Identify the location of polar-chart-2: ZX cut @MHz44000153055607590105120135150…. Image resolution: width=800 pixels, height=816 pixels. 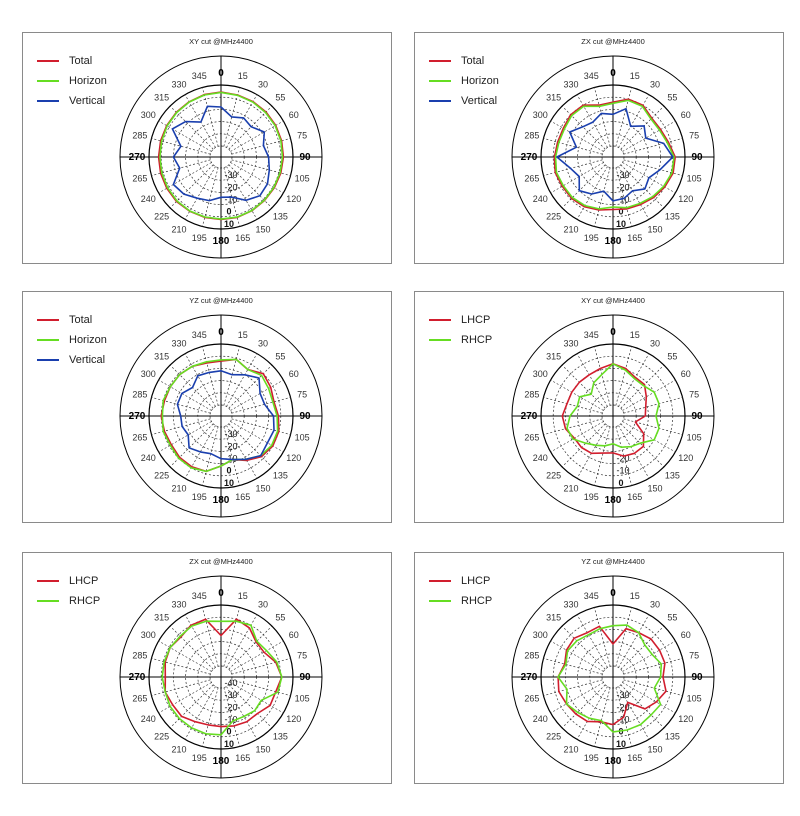
(613, 148).